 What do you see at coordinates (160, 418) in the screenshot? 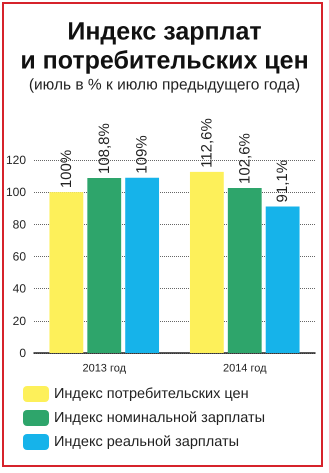
I see `legend-label: Индекс номинальной зарплаты` at bounding box center [160, 418].